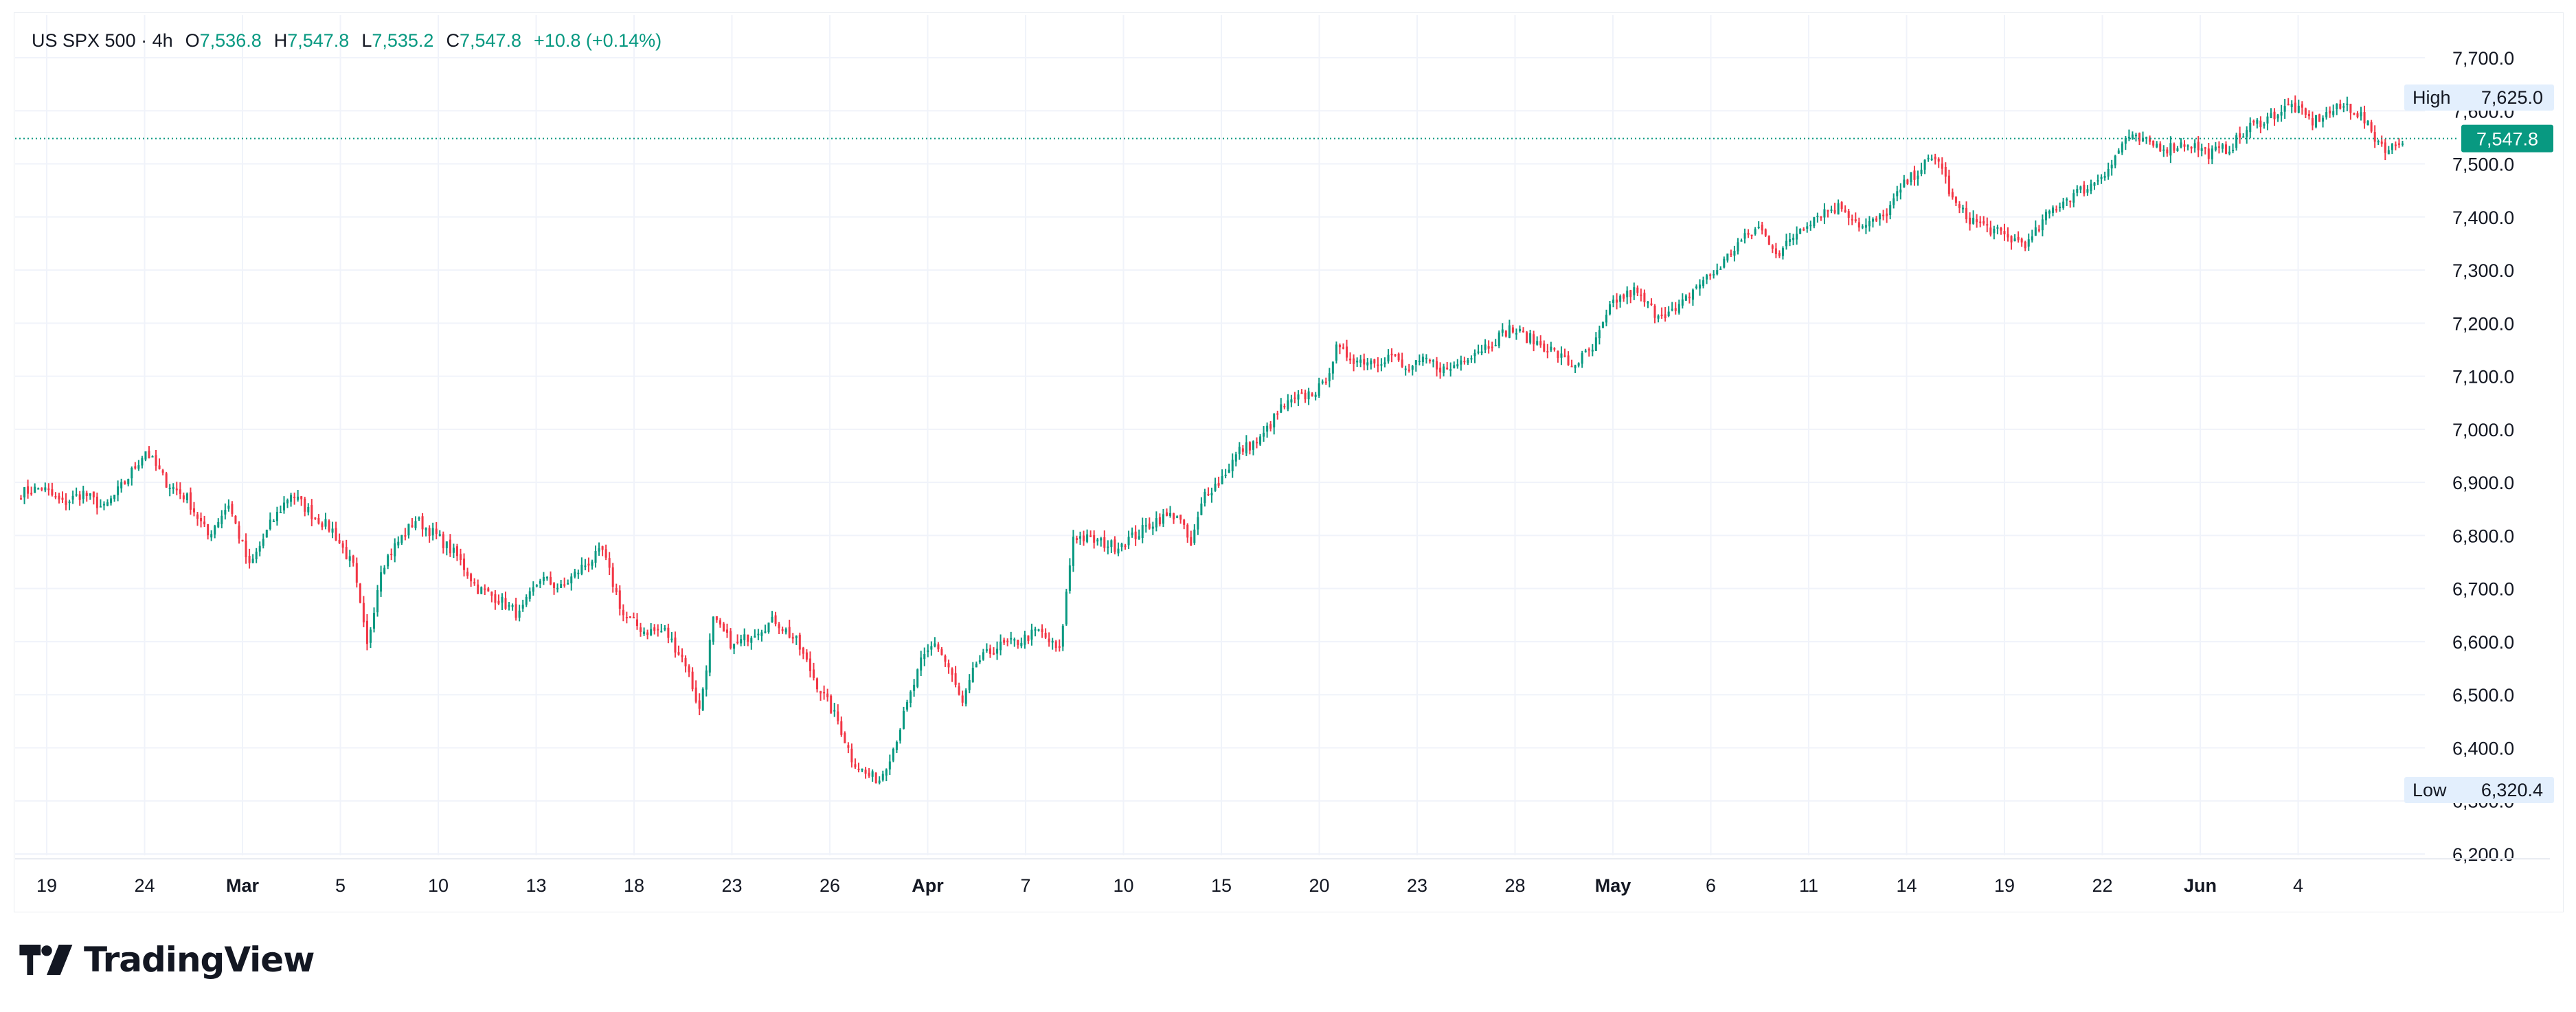 The image size is (2576, 1012). I want to click on y-tick-label: 6,800.0, so click(2483, 536).